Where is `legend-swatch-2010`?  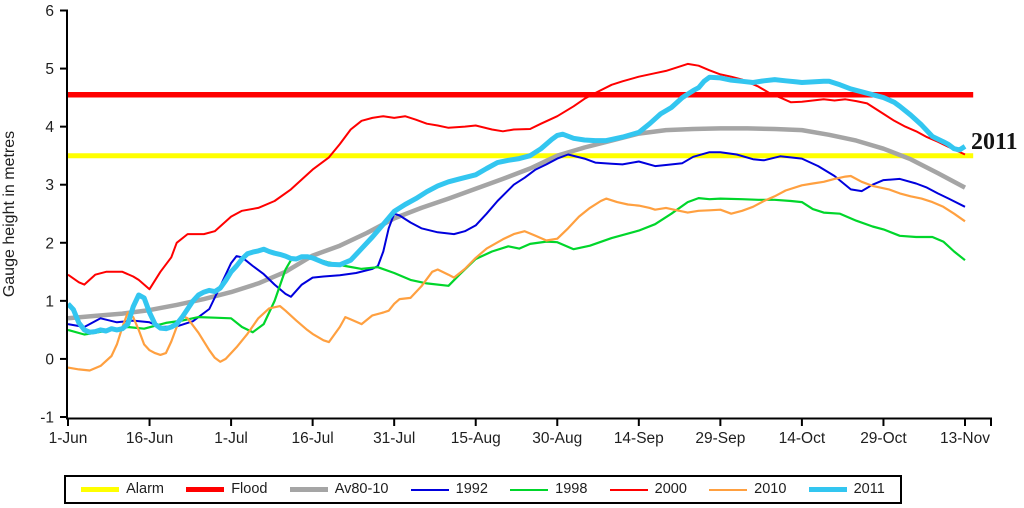
legend-swatch-2010 is located at coordinates (728, 489).